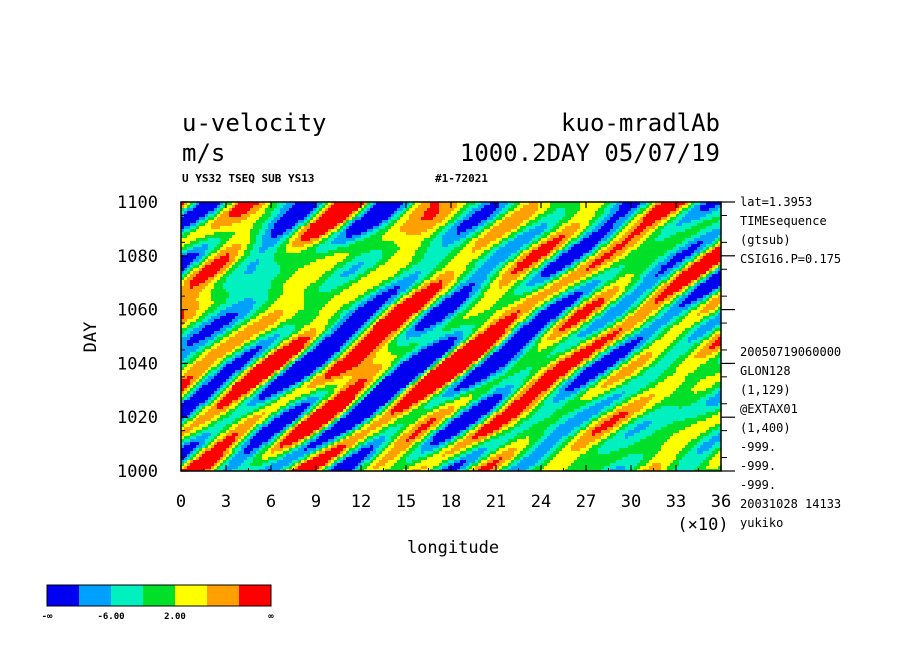 This screenshot has width=904, height=654. I want to click on x-tick-label: 27, so click(586, 502).